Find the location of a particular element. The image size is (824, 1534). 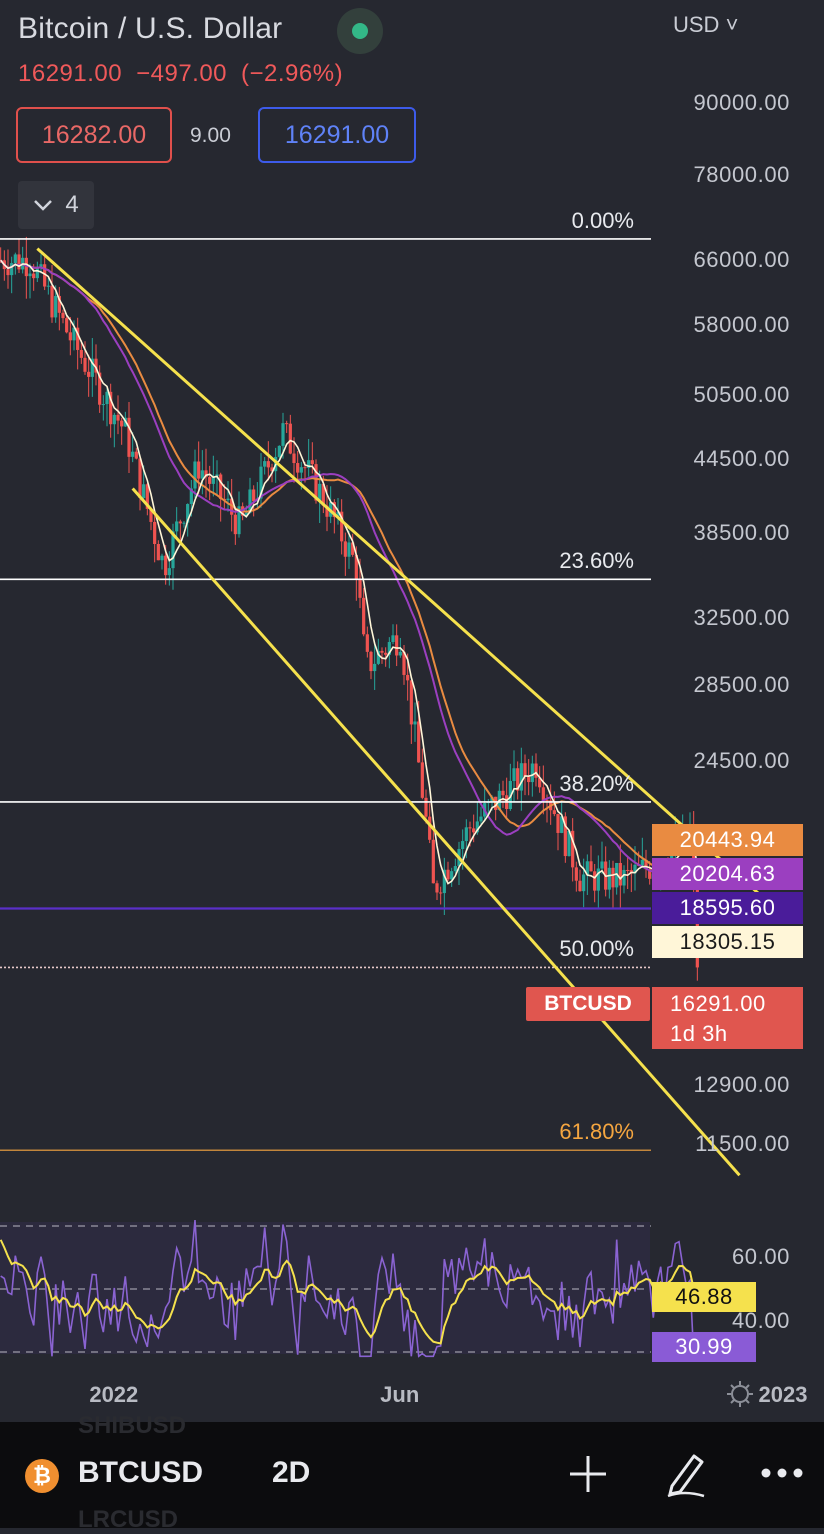

ghost-symbol-above: SHIBUSD is located at coordinates (132, 1425).